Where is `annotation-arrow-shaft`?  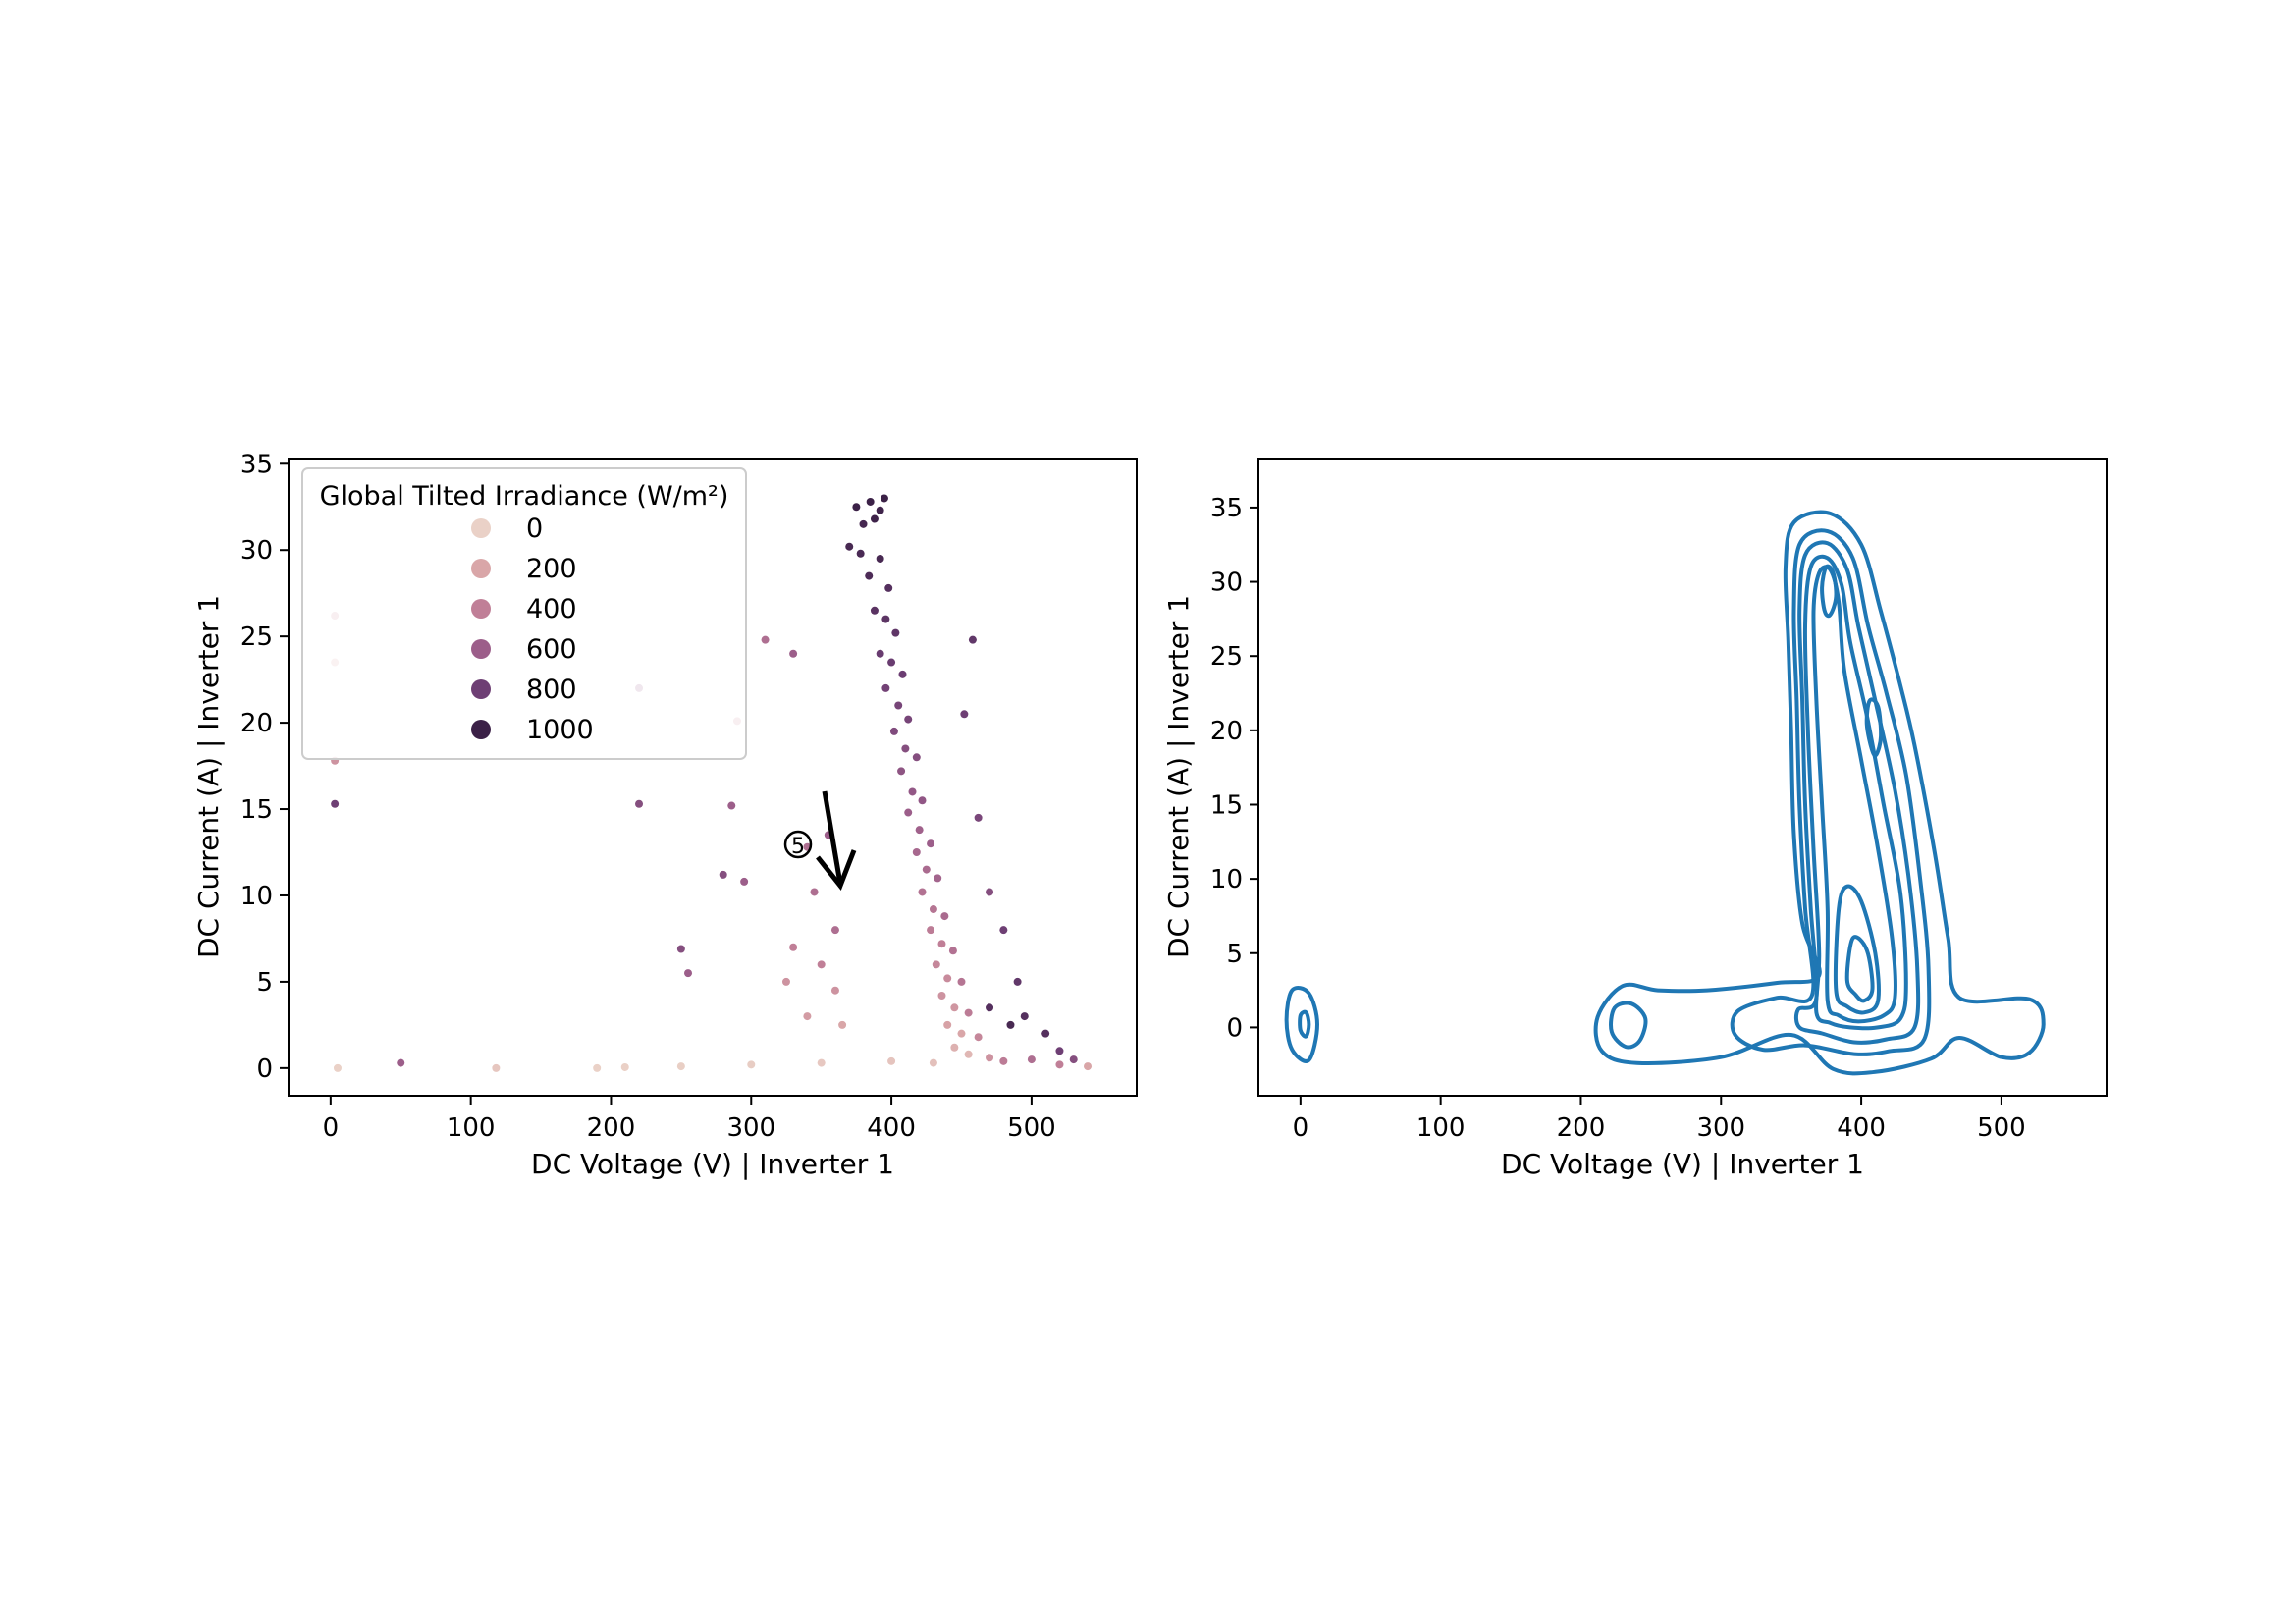
annotation-arrow-shaft is located at coordinates (833, 837).